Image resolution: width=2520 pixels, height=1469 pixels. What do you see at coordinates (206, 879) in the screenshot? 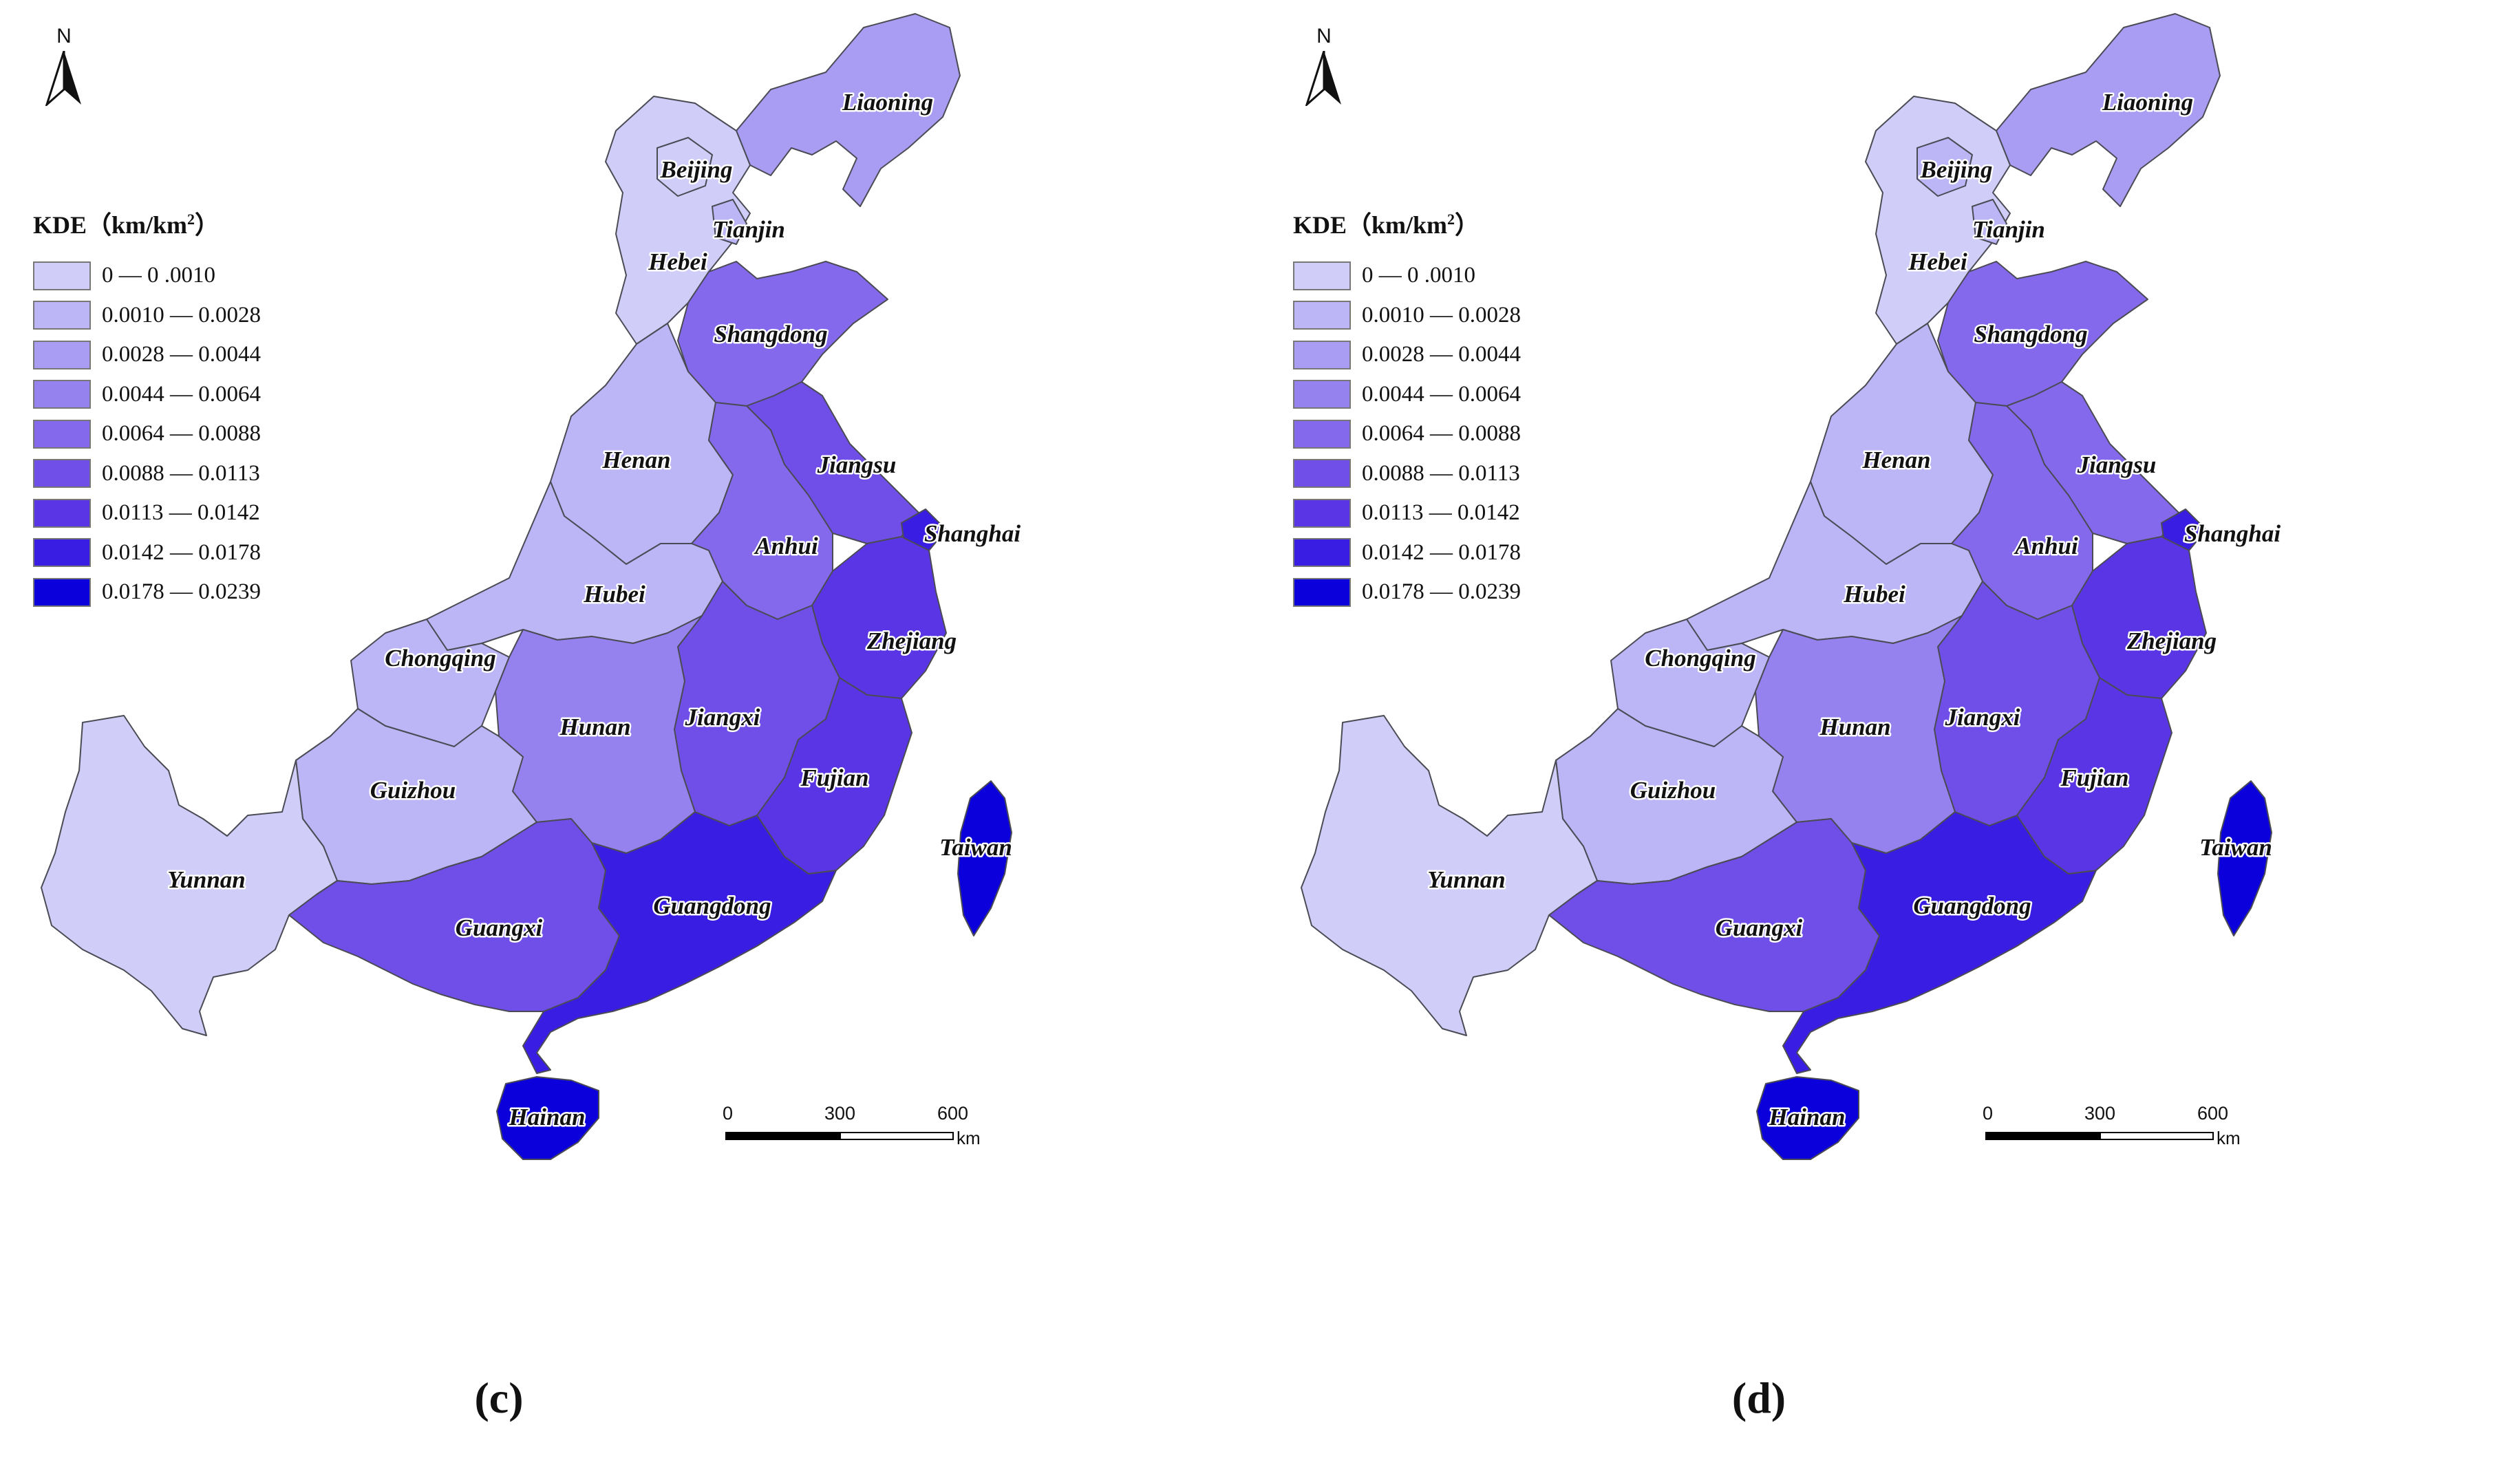
I see `label-yunnan: Yunnan` at bounding box center [206, 879].